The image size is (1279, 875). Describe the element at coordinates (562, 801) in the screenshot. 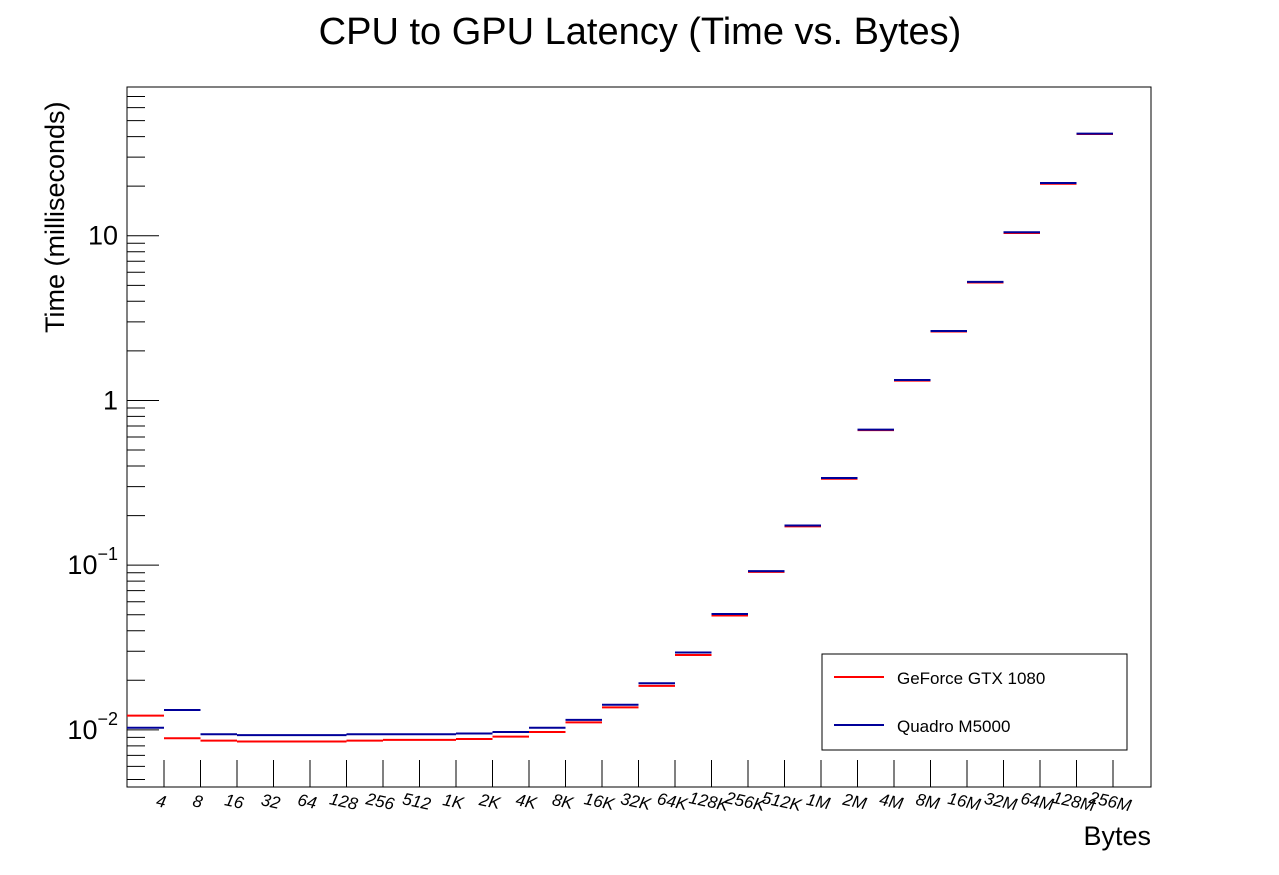

I see `x-tick-label: 8K` at that location.